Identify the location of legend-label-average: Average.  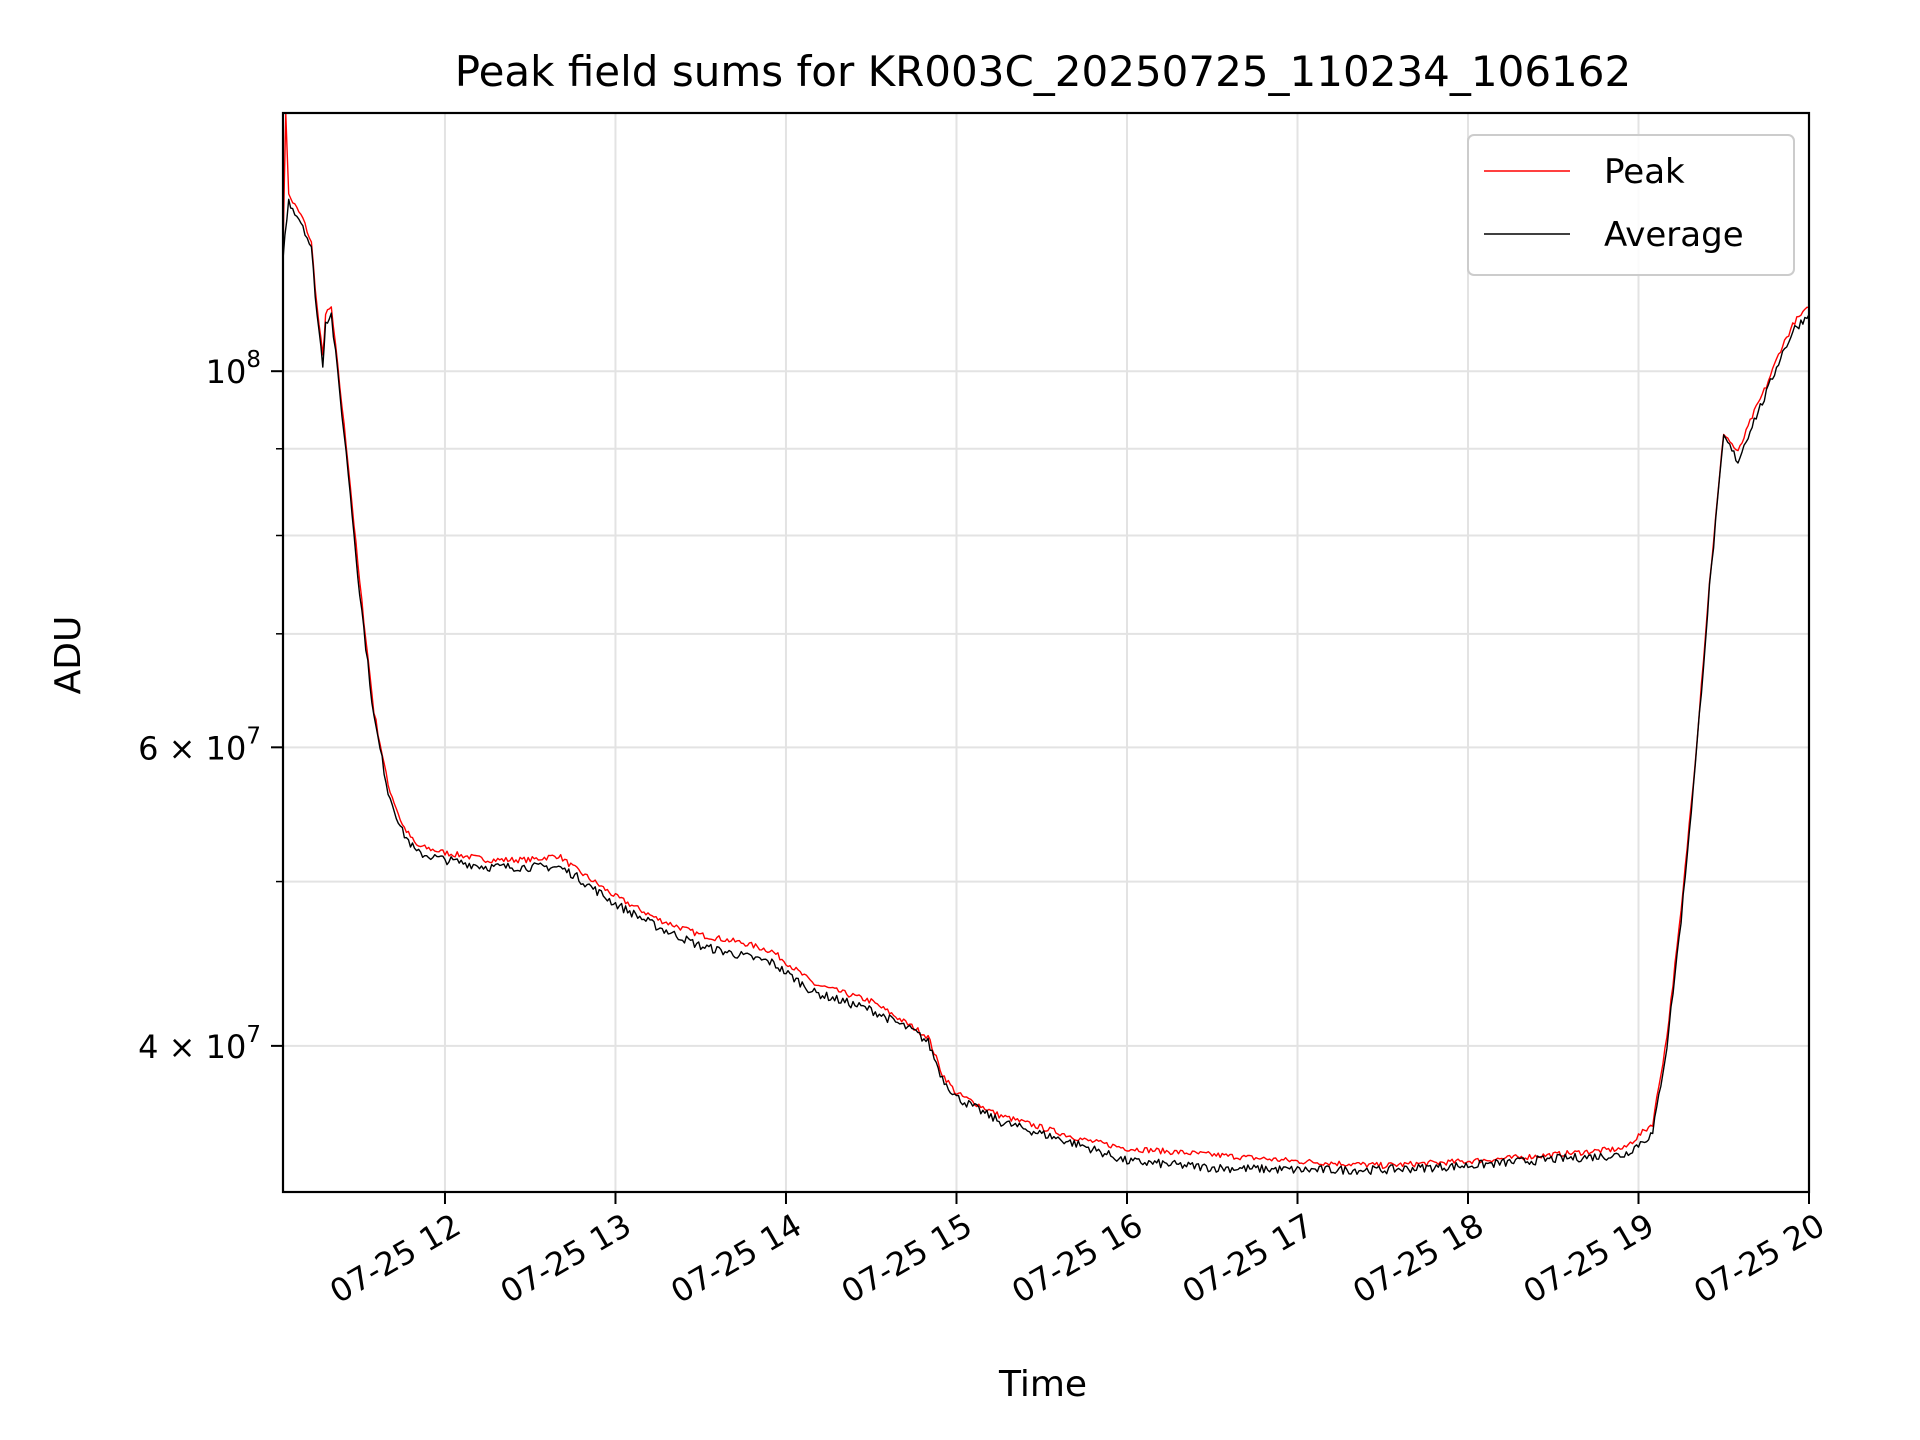
(1674, 235).